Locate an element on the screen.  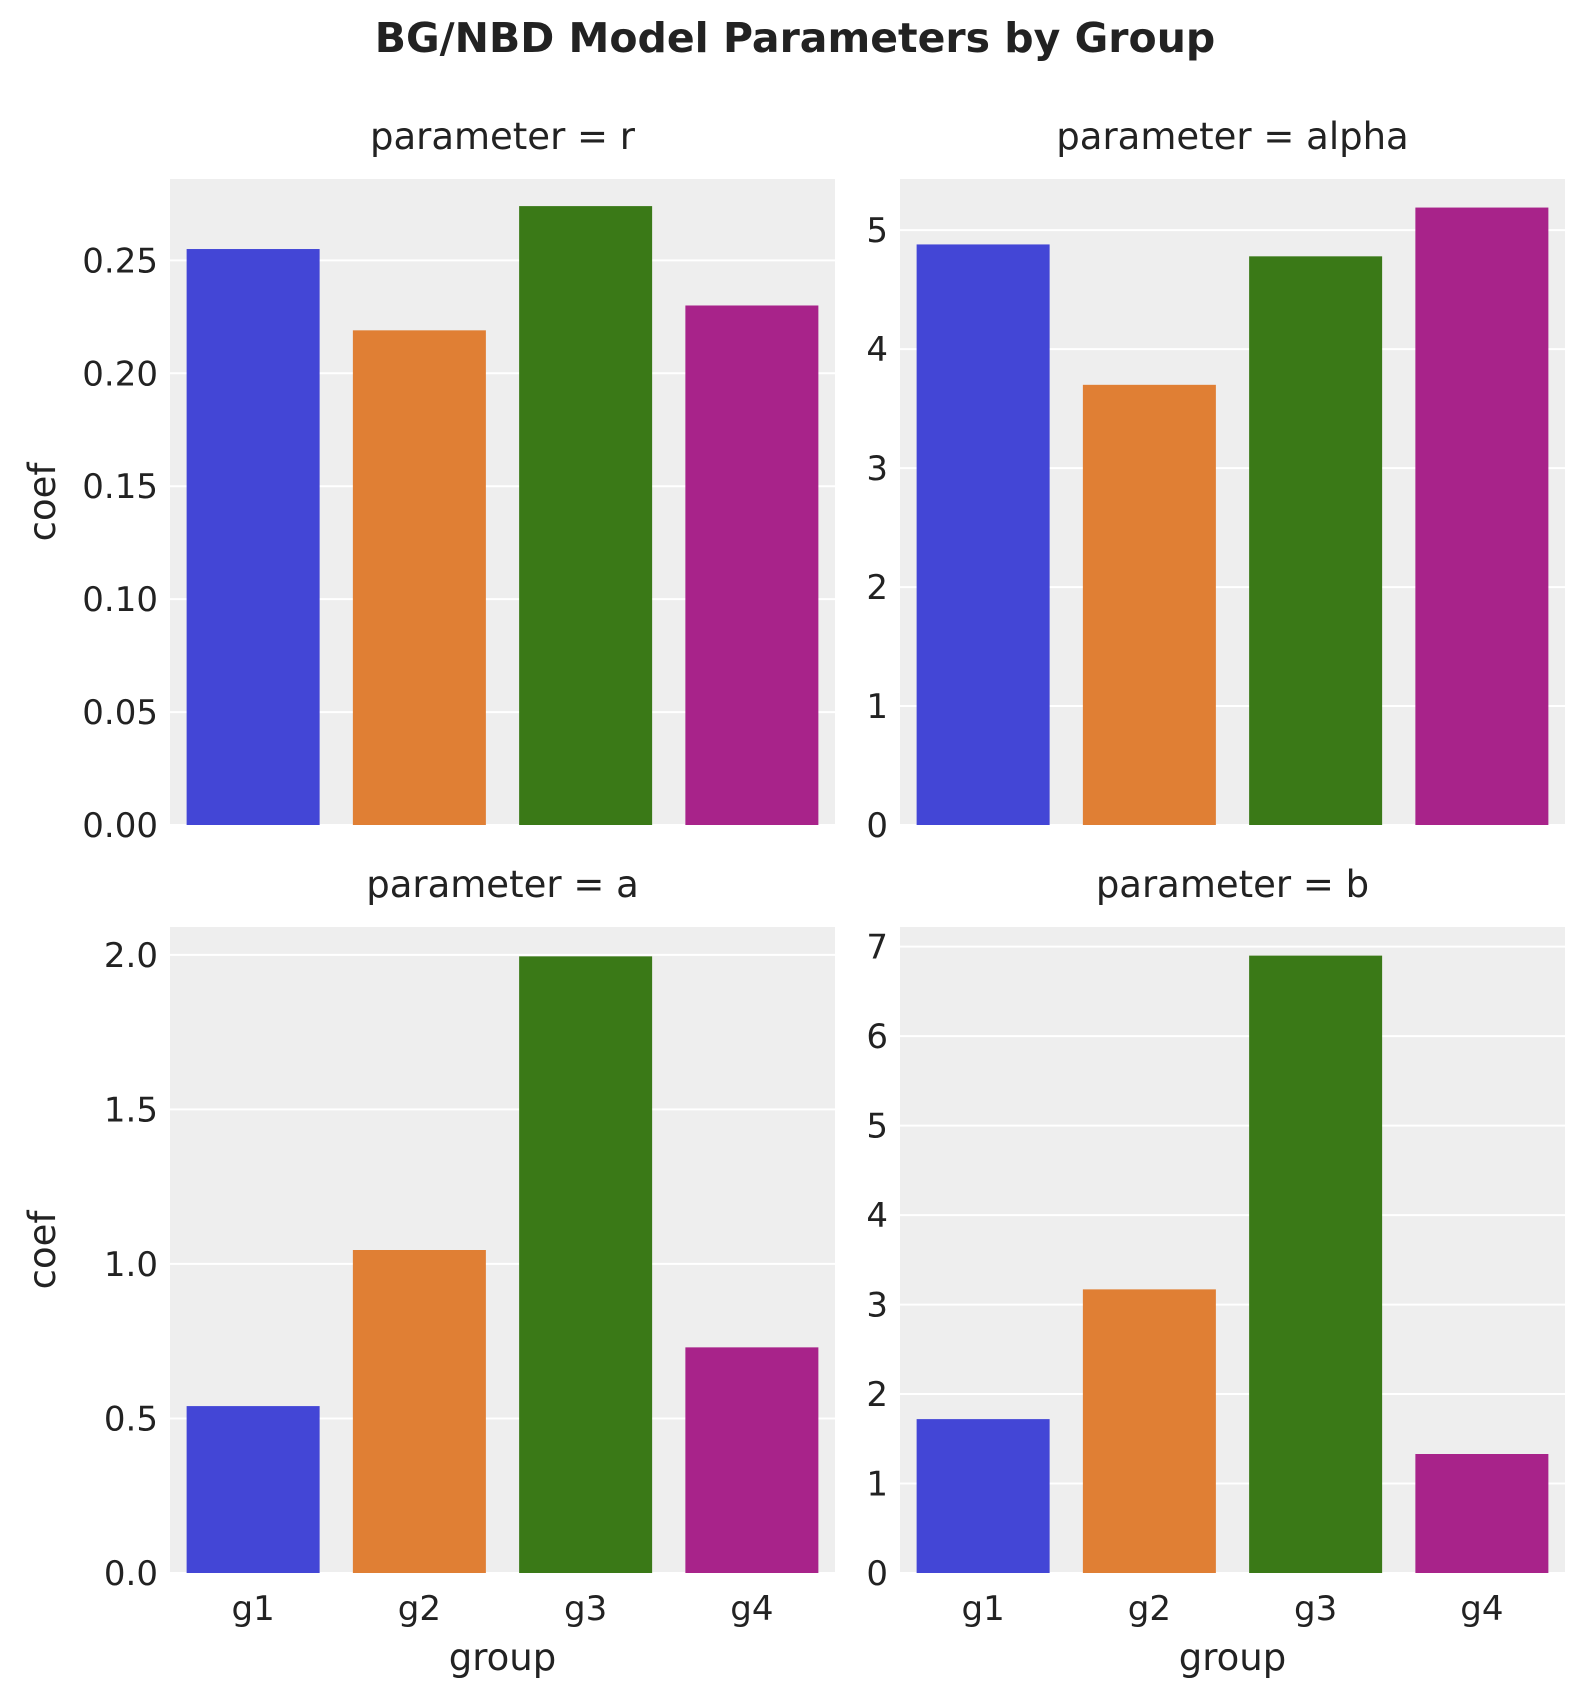
y-tick-label: 0.15 is located at coordinates (120, 487).